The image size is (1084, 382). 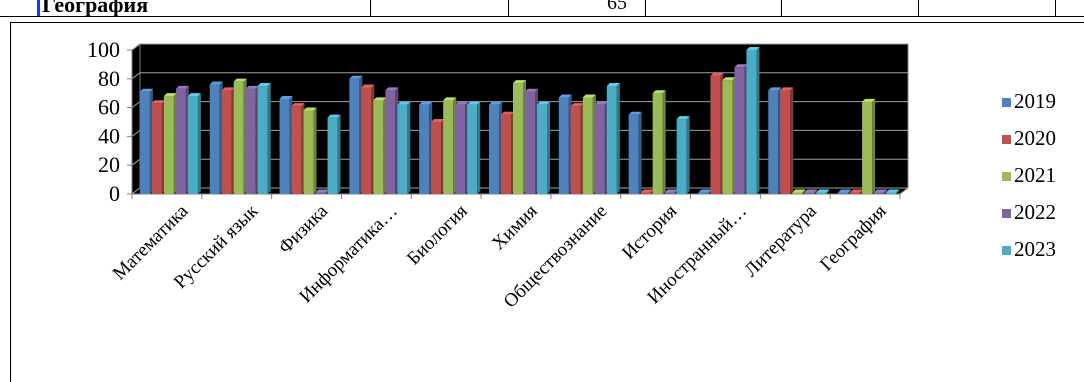 What do you see at coordinates (38, 8) in the screenshot?
I see `text-cursor` at bounding box center [38, 8].